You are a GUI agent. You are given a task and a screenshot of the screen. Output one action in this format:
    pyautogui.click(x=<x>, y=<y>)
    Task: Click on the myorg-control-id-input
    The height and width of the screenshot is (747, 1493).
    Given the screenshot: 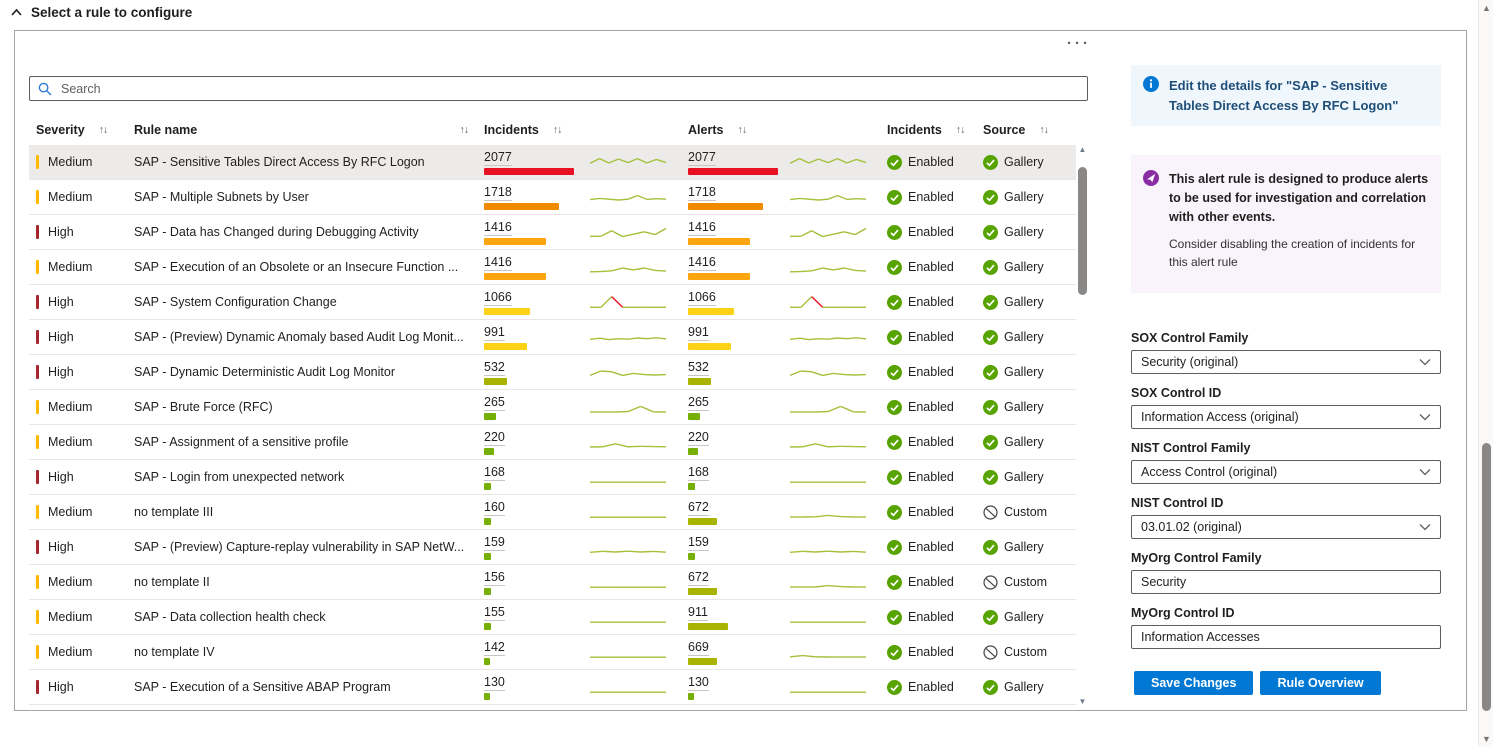 What is the action you would take?
    pyautogui.click(x=1286, y=637)
    